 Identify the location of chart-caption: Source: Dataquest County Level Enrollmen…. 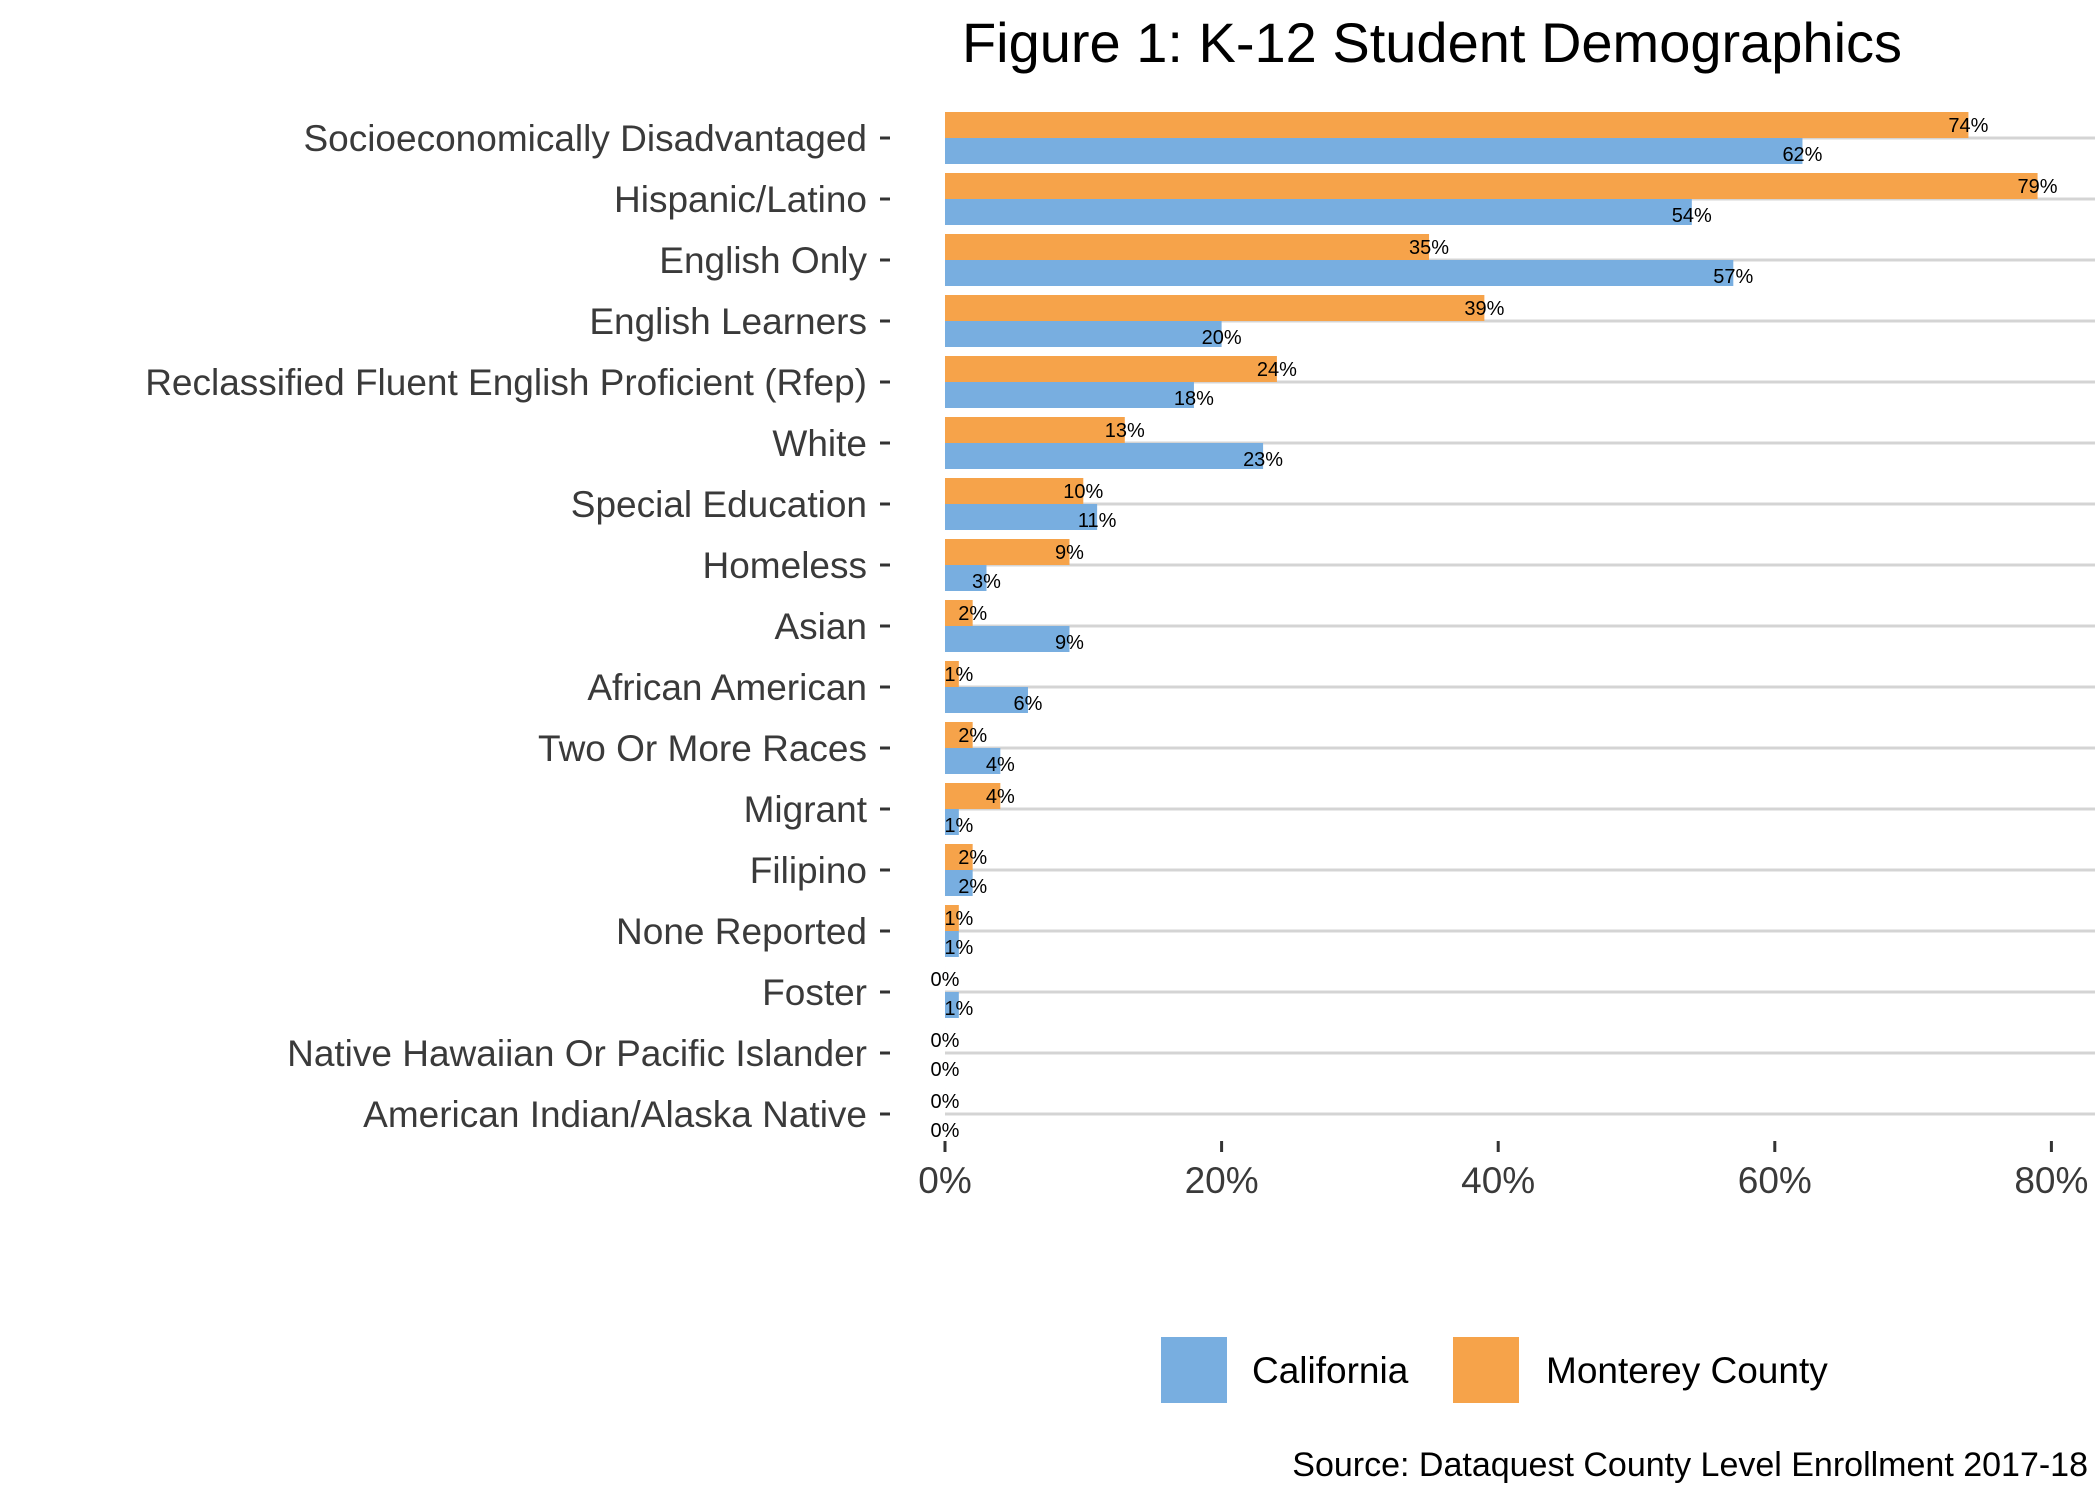
(1690, 1465).